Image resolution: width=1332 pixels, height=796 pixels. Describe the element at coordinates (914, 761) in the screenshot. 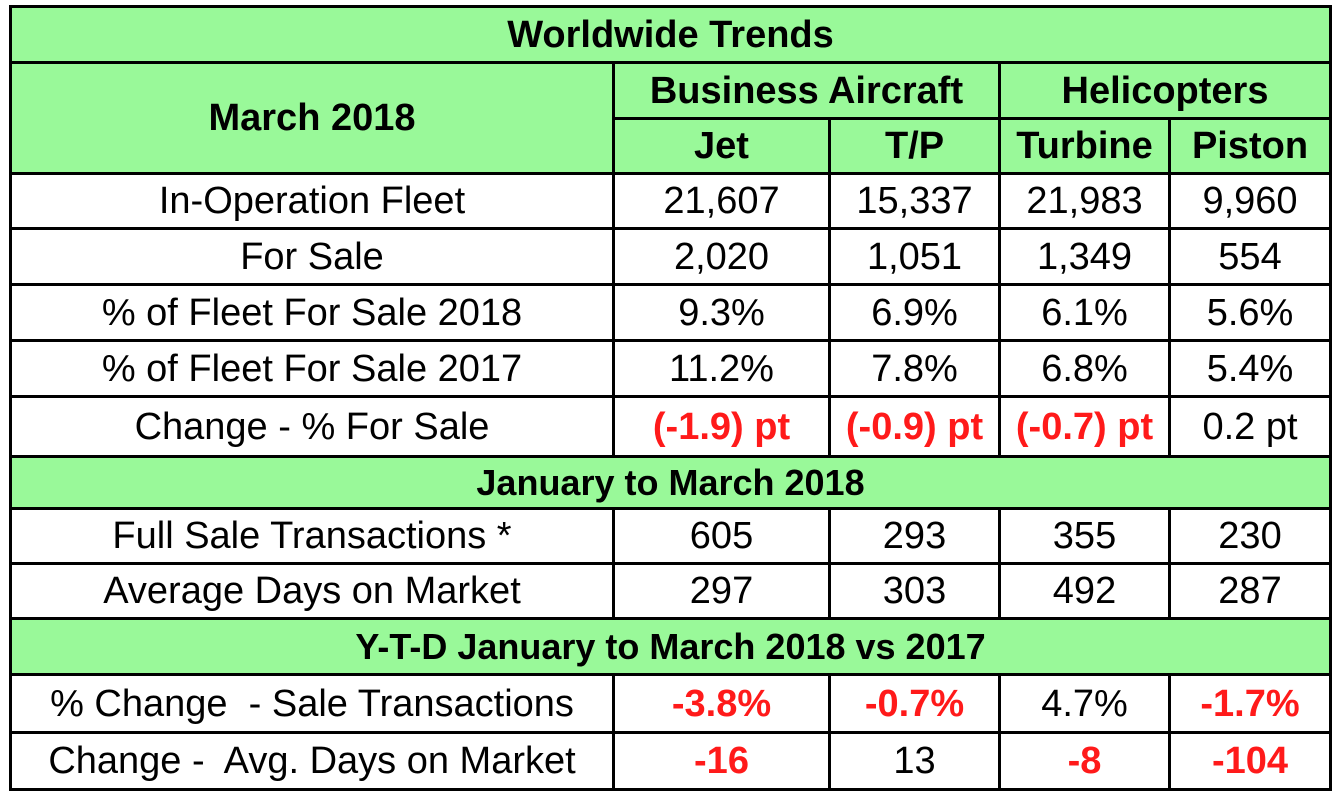

I see `value-cell: 13` at that location.